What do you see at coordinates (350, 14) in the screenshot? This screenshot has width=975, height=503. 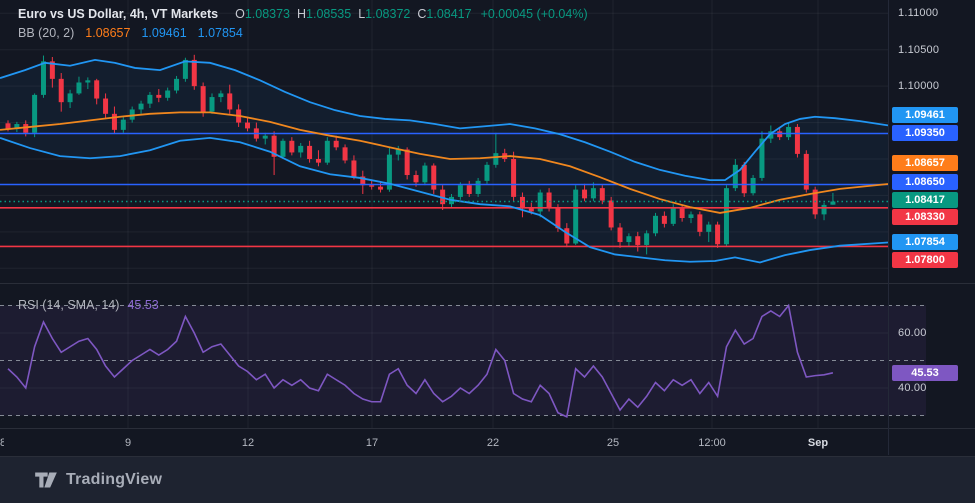 I see `ohlc-values: O1.08373 H1.08535 L1.08372 C1.08417` at bounding box center [350, 14].